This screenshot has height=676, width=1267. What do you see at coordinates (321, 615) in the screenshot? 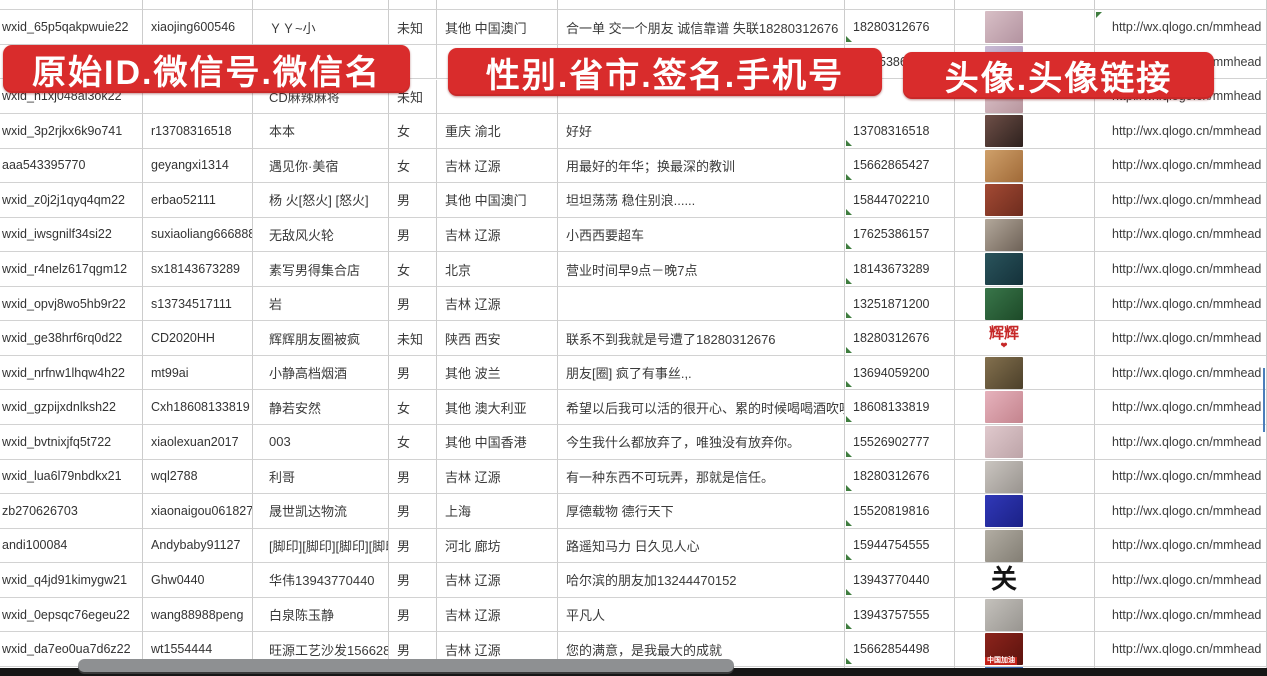
I see `cell-wechat-name: 白泉陈玉静` at bounding box center [321, 615].